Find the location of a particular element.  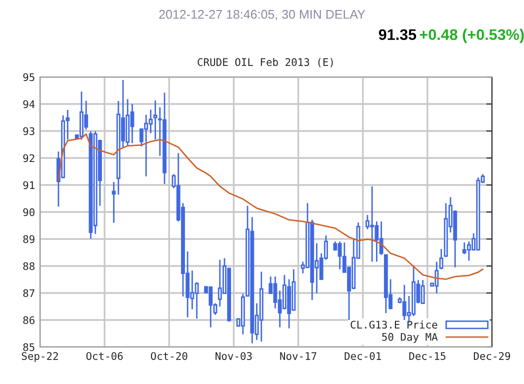

y-tick-label: 89 is located at coordinates (28, 239).